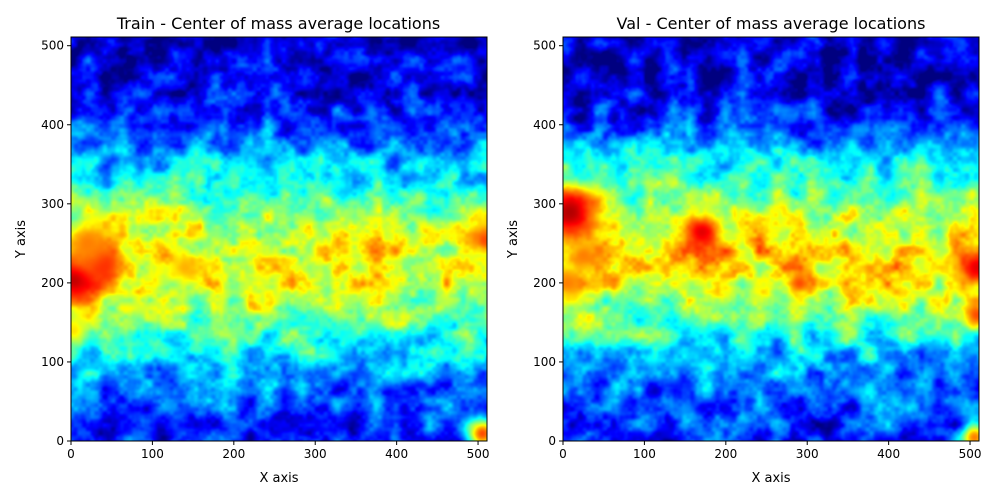 Image resolution: width=1000 pixels, height=500 pixels. I want to click on train-x-tick-label: 0, so click(71, 454).